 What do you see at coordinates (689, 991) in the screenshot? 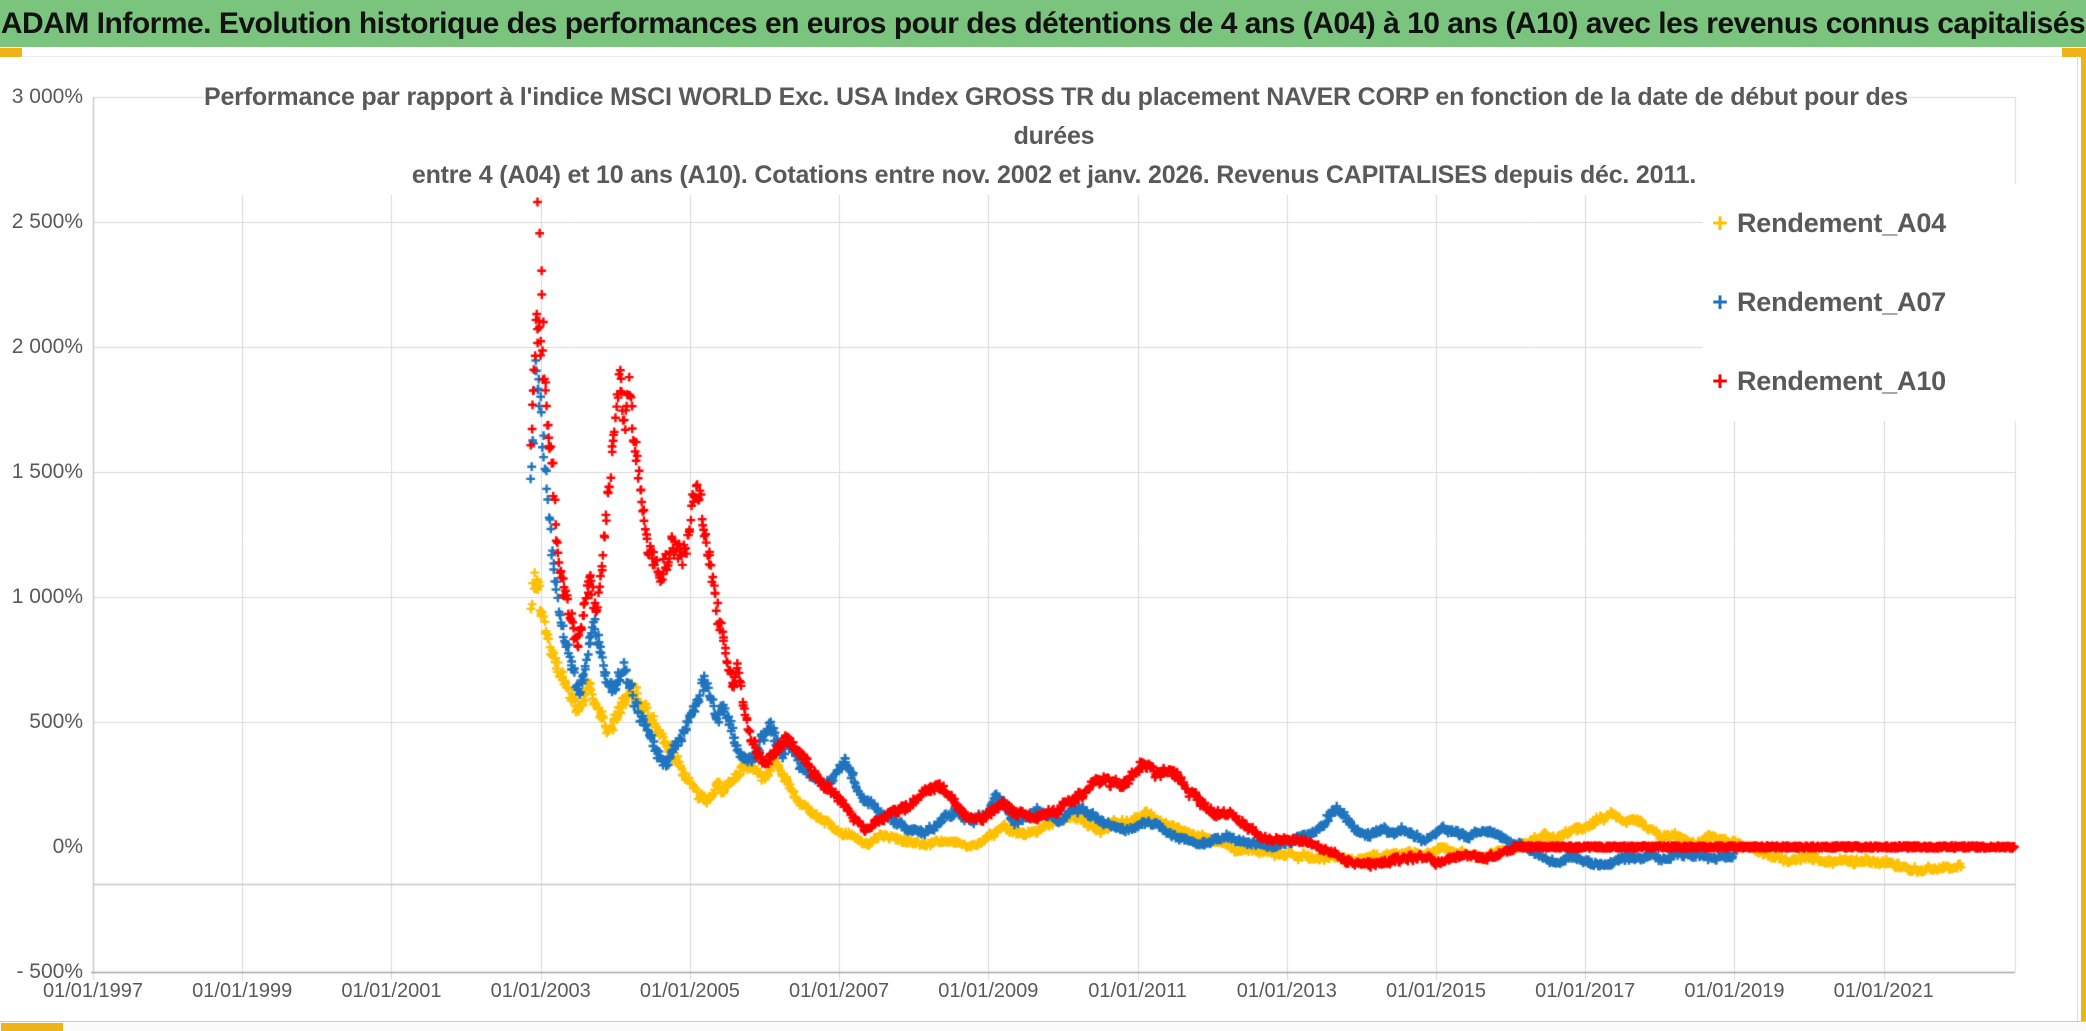
I see `x-axis-tick-label: 01/01/2005` at bounding box center [689, 991].